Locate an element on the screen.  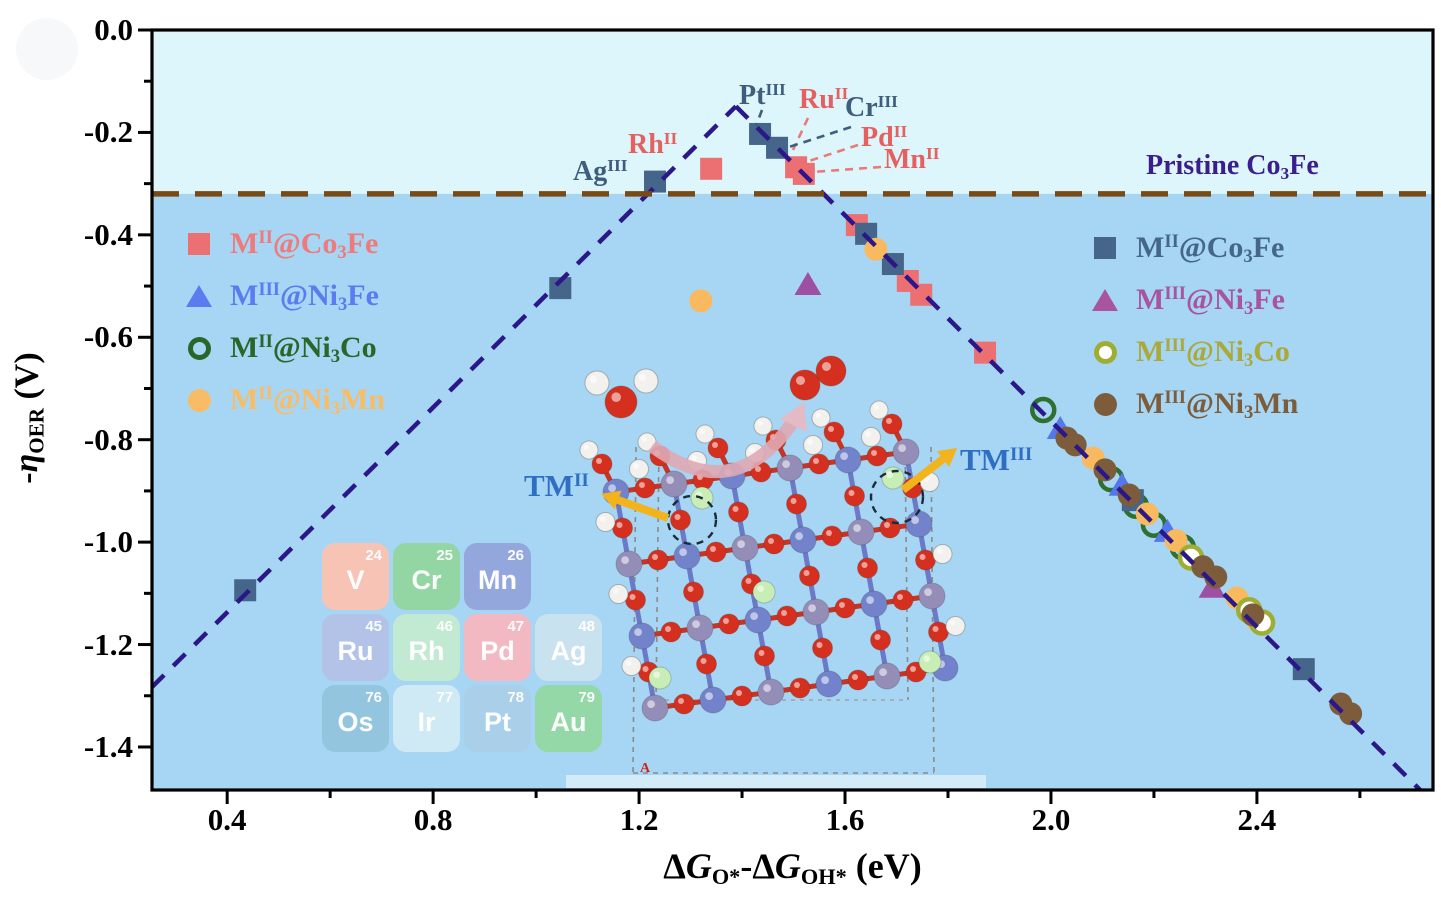
annotation-leader-MnII is located at coordinates (846, 169).